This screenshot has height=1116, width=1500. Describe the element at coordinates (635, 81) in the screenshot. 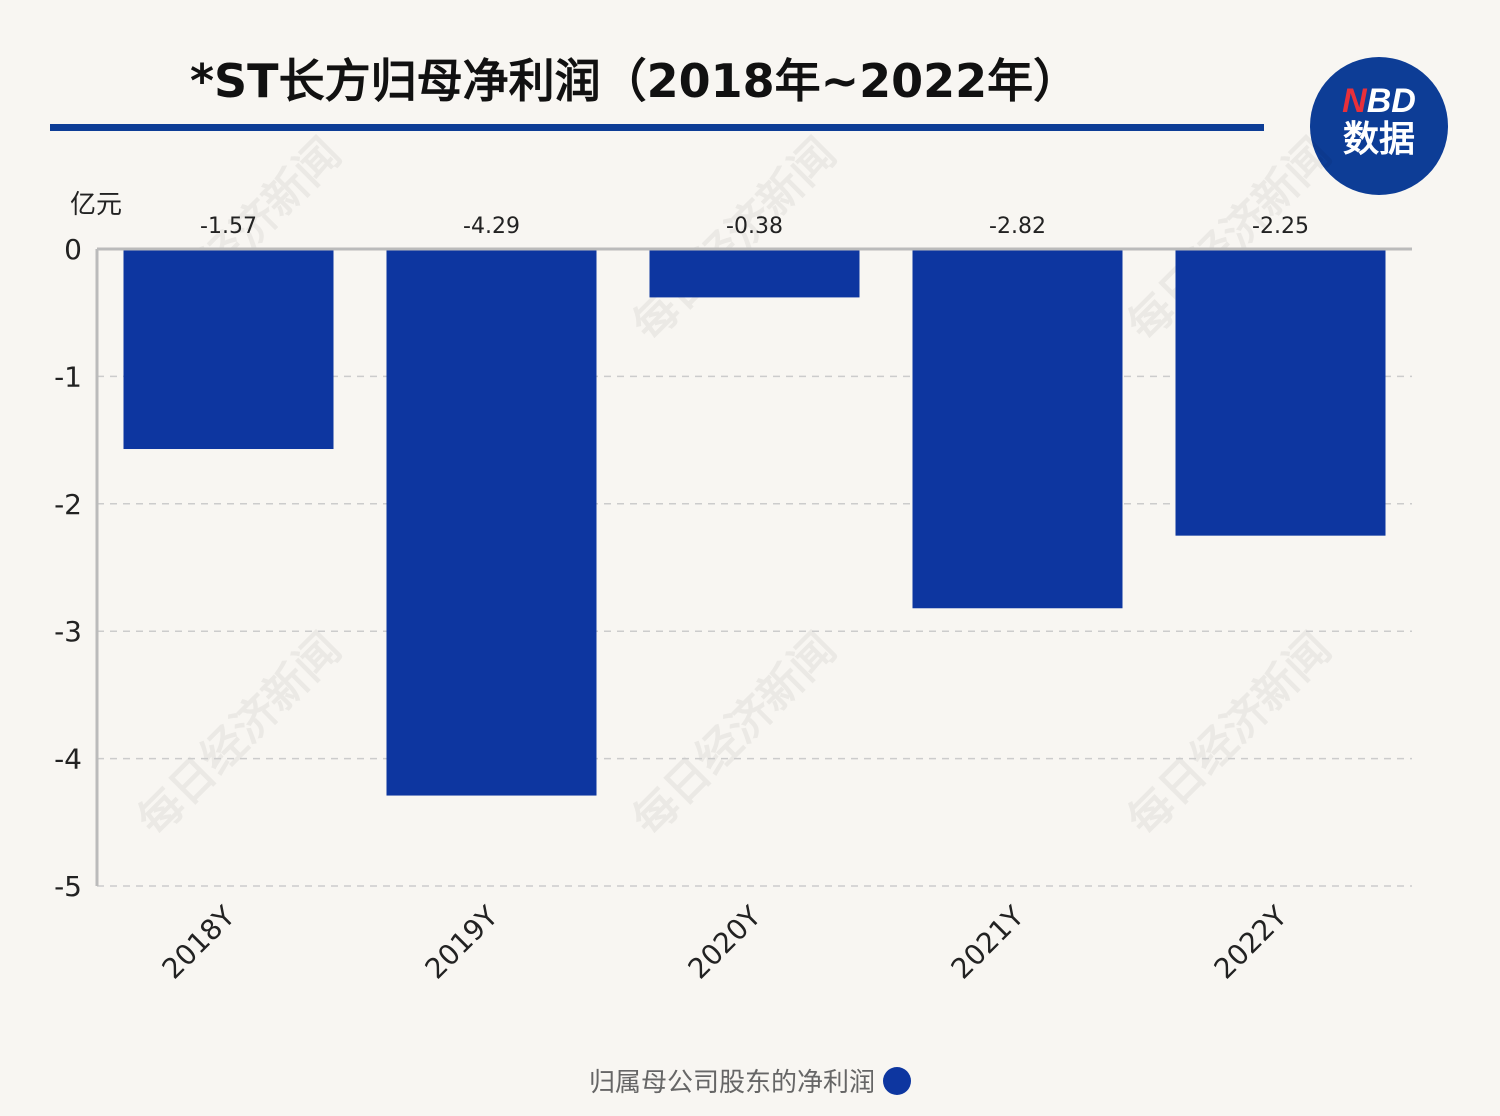

I see `chart-title: *ST长方归母净利润（2018年~2022年）` at that location.